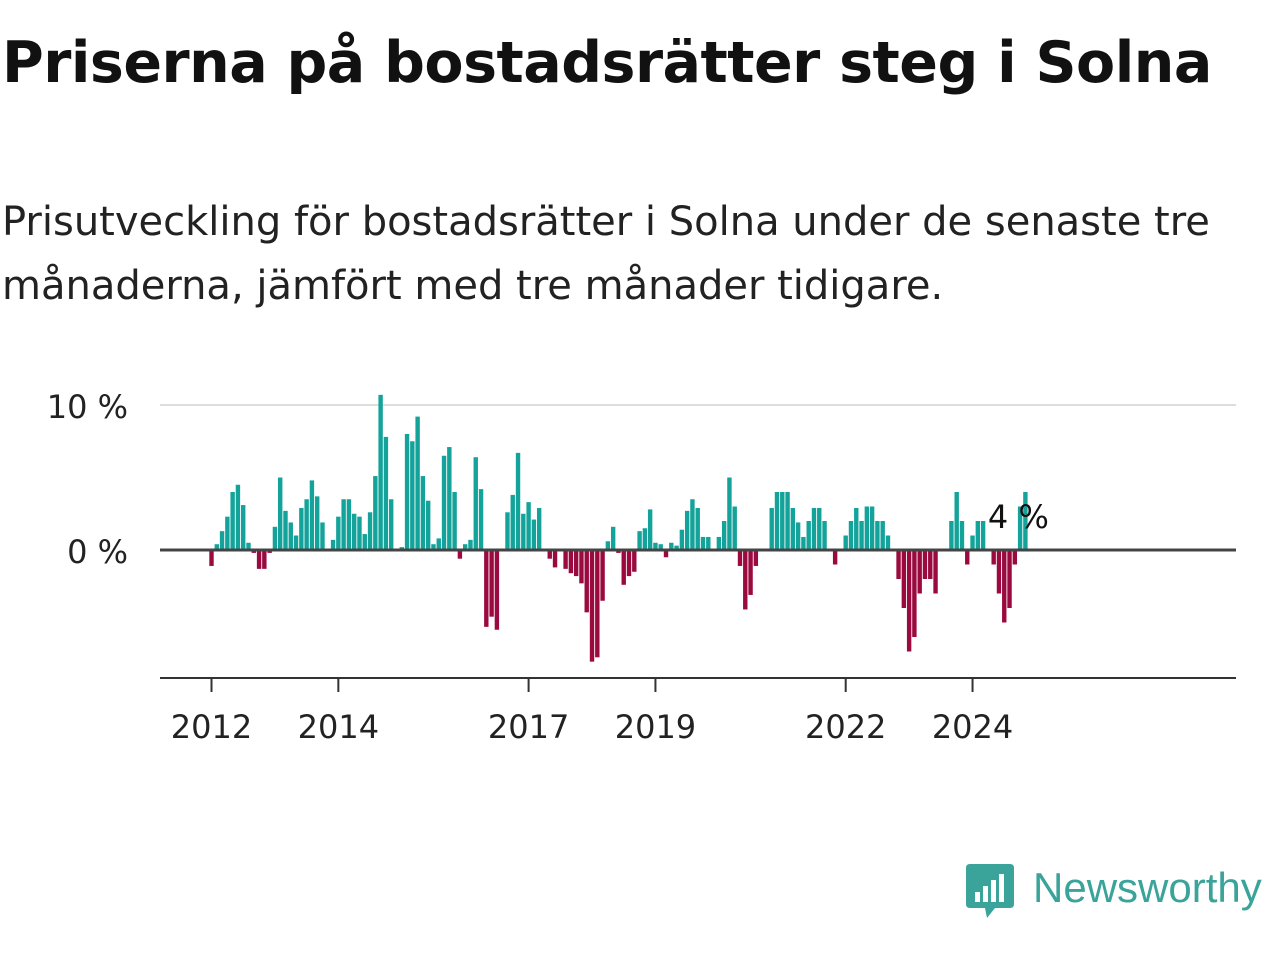 This screenshot has width=1280, height=960. What do you see at coordinates (211, 727) in the screenshot?
I see `x-tick-label: 2012` at bounding box center [211, 727].